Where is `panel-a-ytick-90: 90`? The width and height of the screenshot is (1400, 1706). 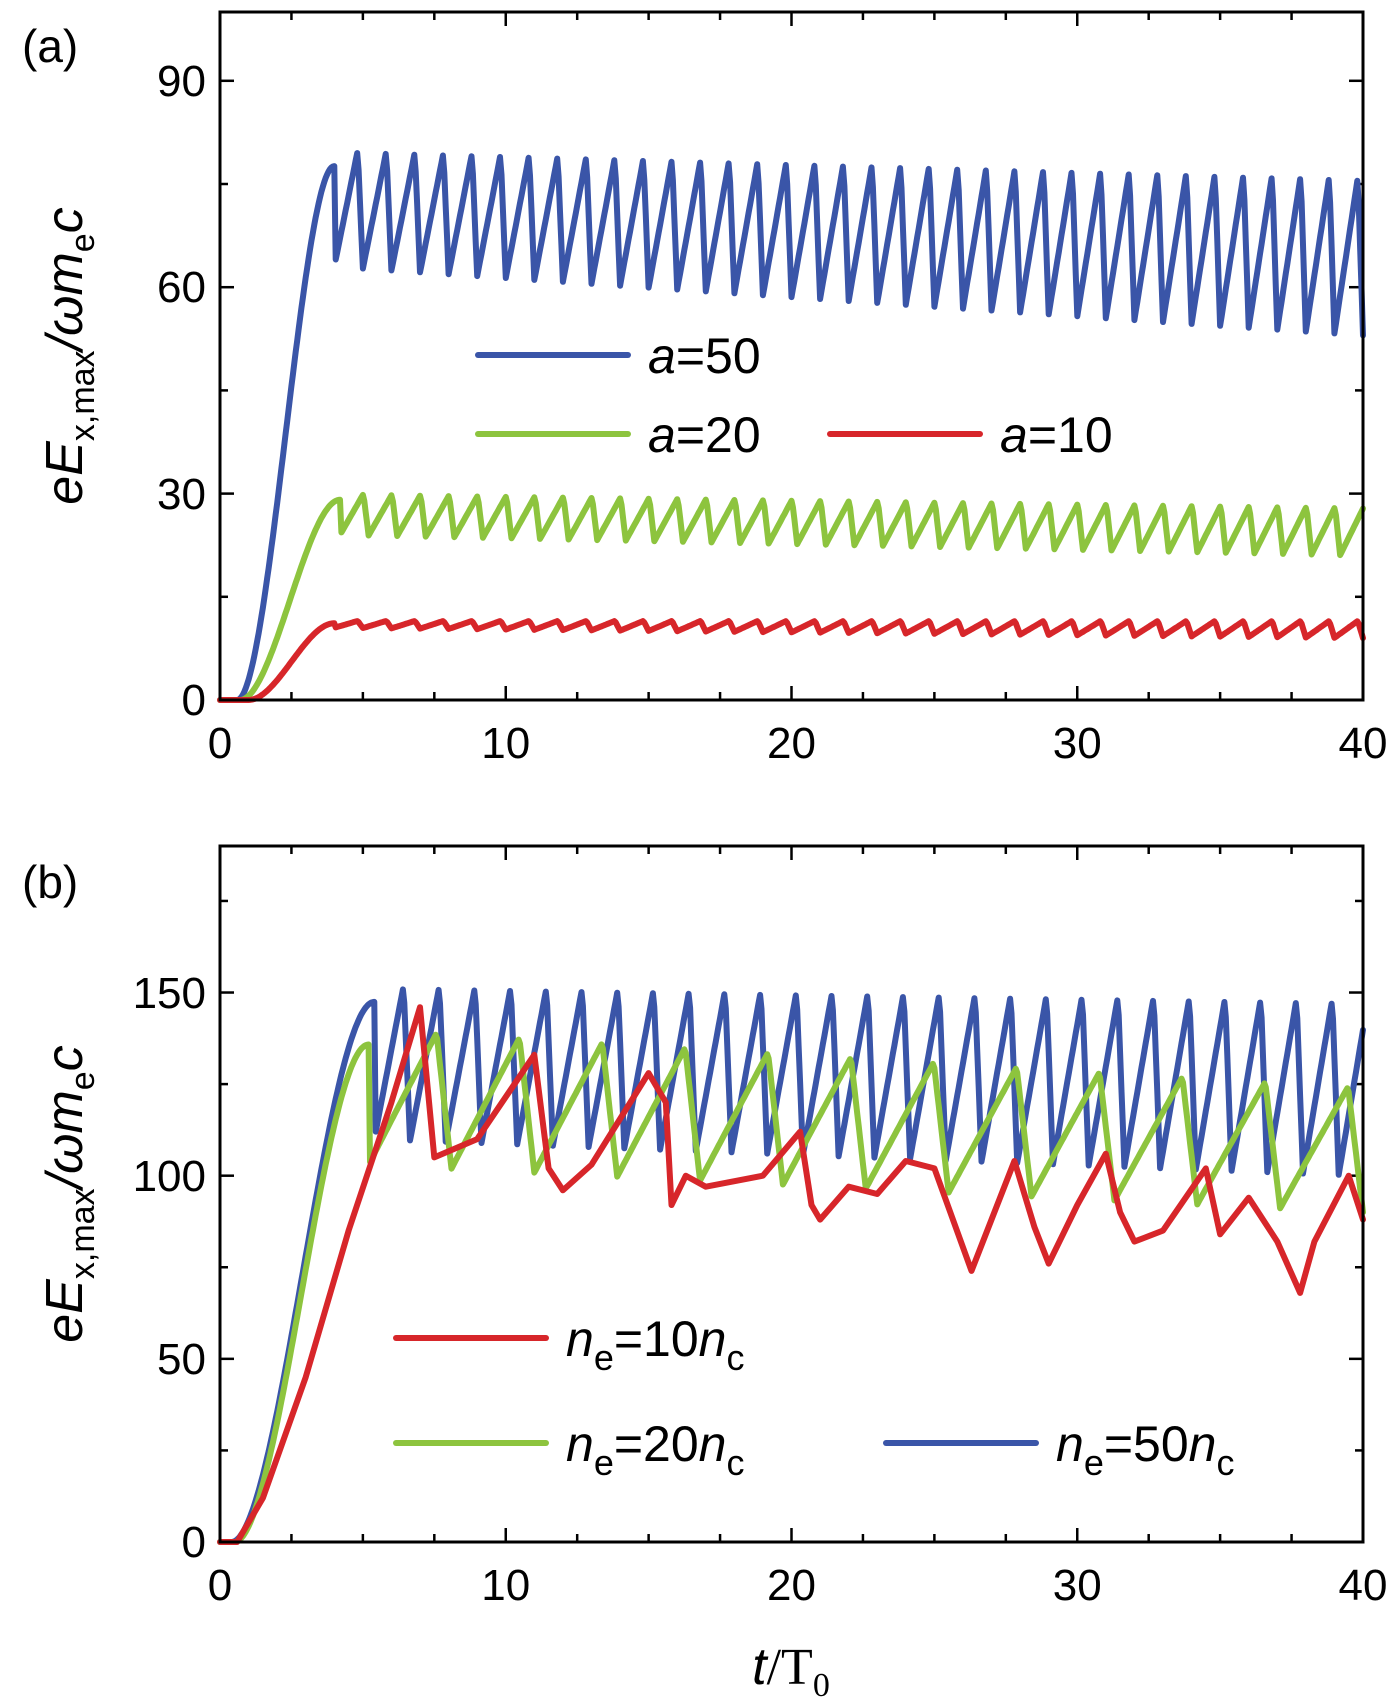 panel-a-ytick-90: 90 is located at coordinates (181, 81).